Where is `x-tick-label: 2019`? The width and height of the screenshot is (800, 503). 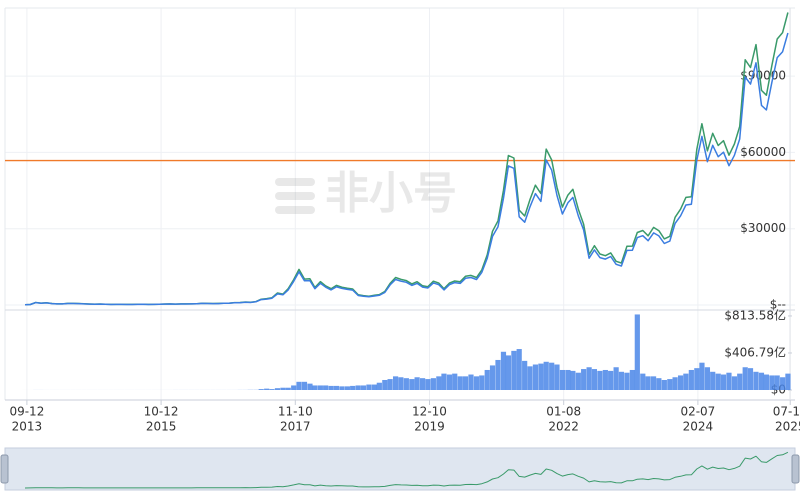 x-tick-label: 2019 is located at coordinates (429, 427).